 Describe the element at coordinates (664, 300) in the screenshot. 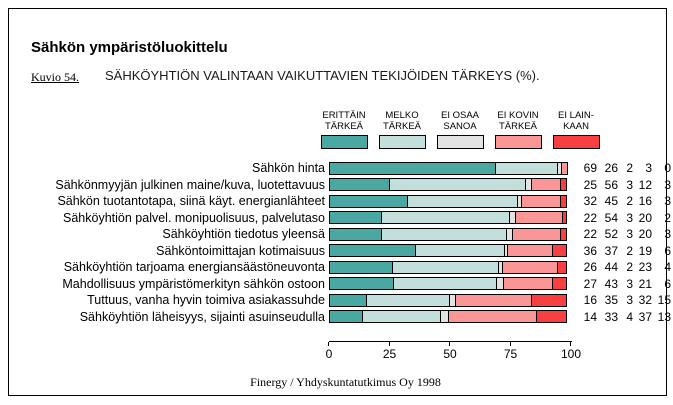

I see `value-label: 15` at that location.